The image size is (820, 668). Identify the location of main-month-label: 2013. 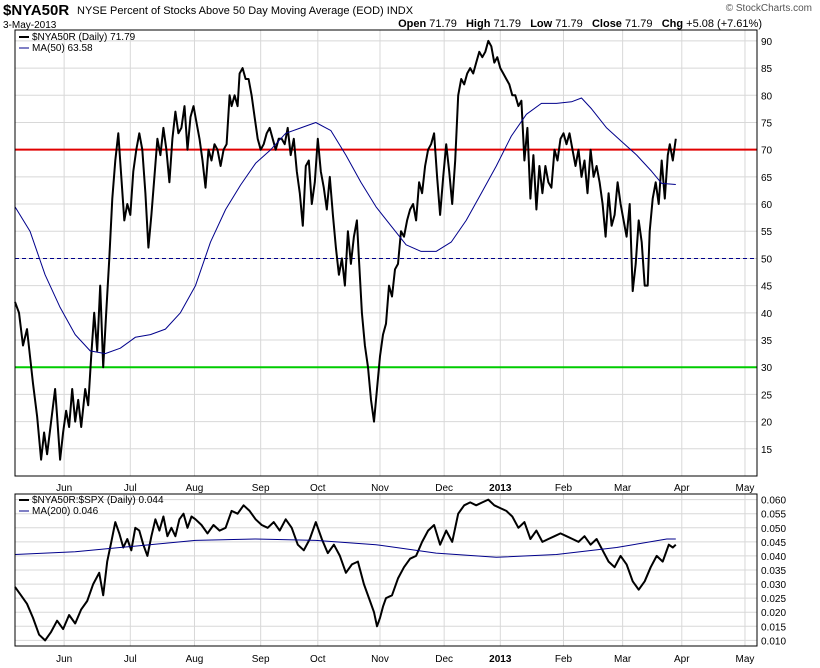
(500, 488).